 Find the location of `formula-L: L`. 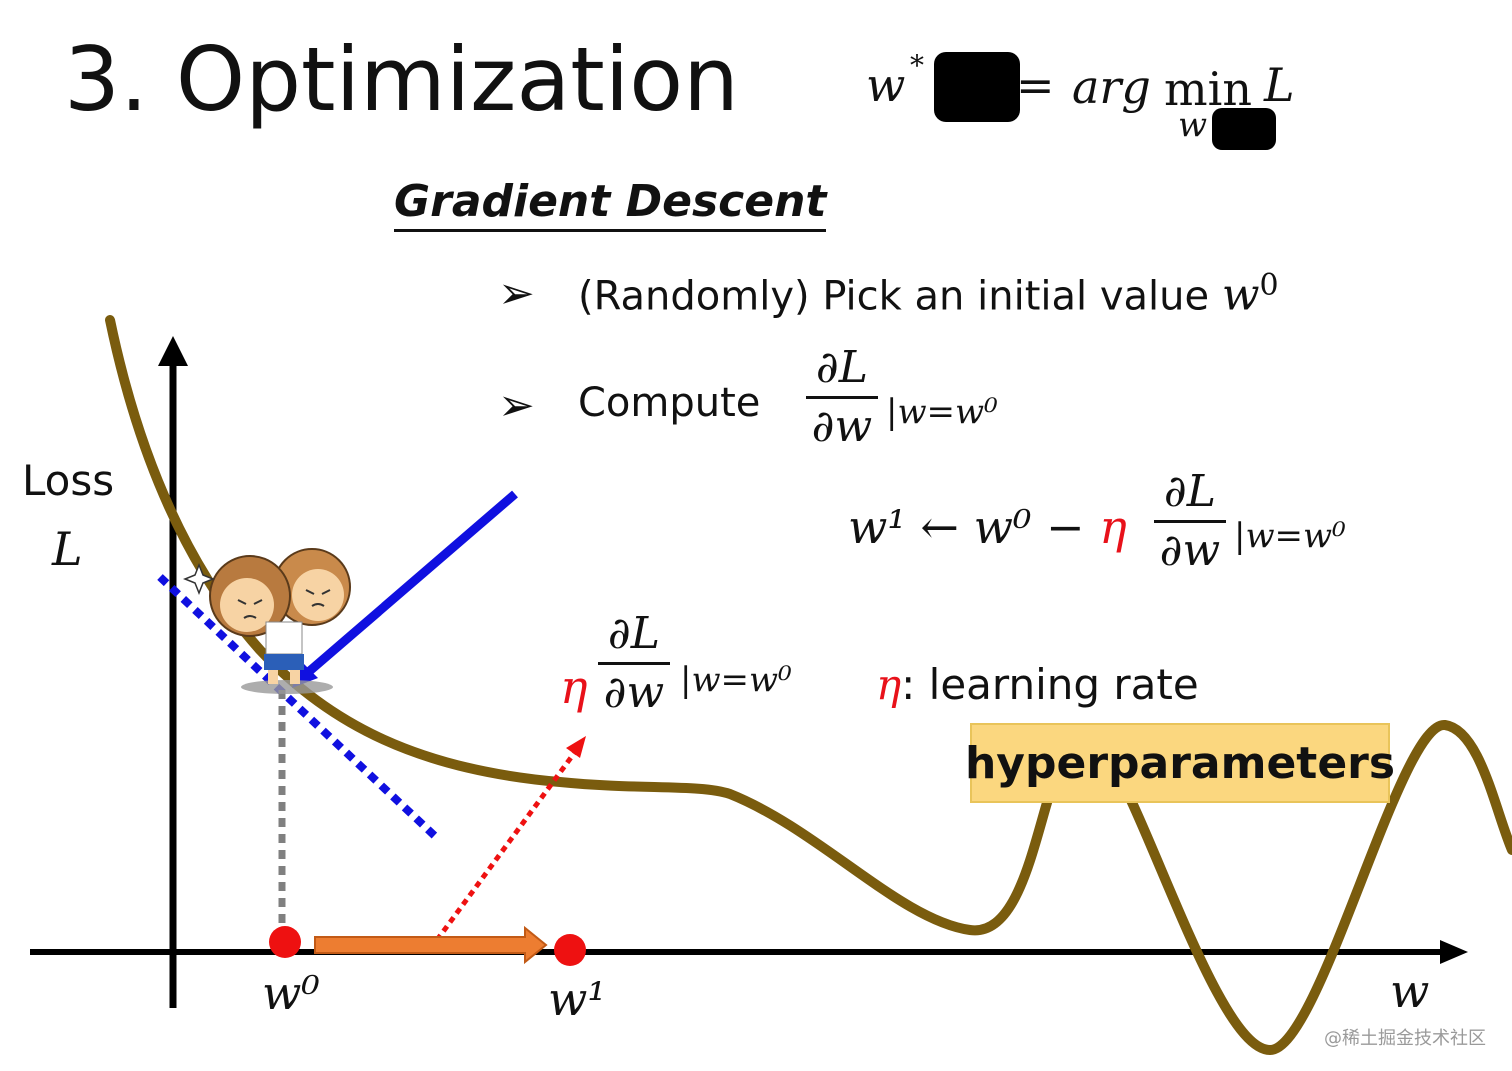

formula-L: L is located at coordinates (1279, 85).